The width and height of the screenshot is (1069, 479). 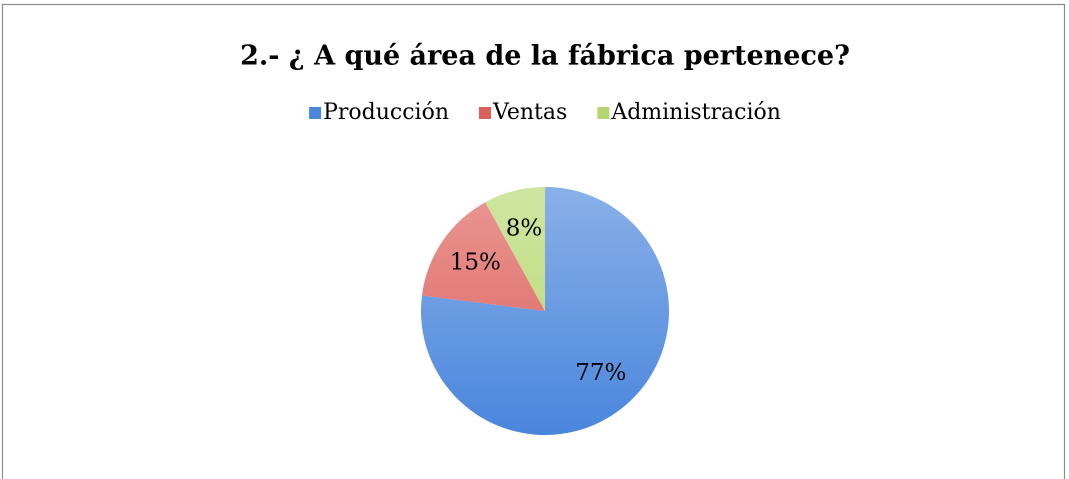 I want to click on data-label: 8%, so click(x=524, y=228).